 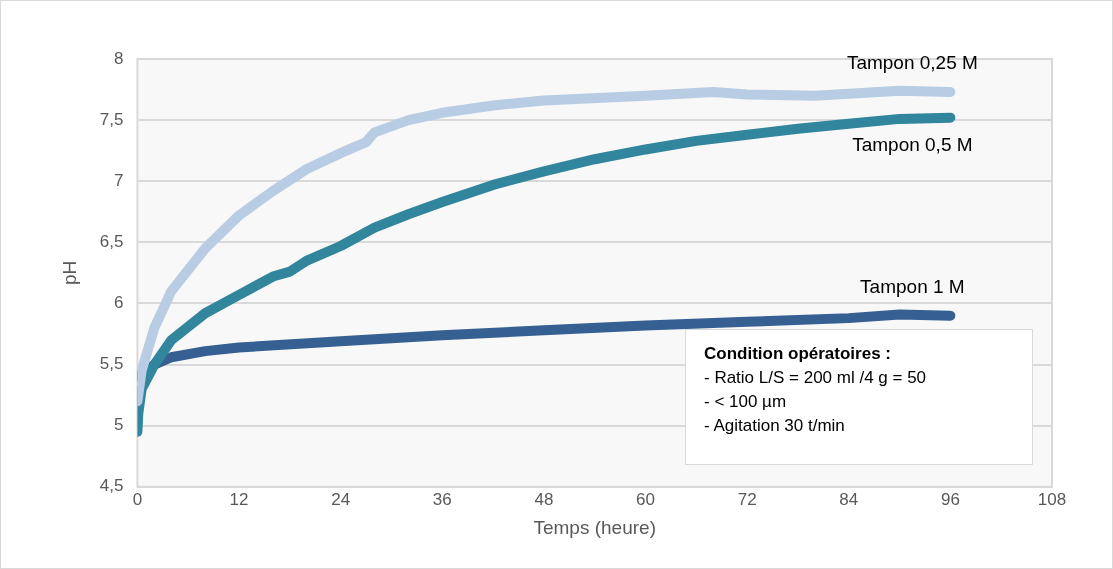 I want to click on x-tick-label: 84, so click(x=849, y=499).